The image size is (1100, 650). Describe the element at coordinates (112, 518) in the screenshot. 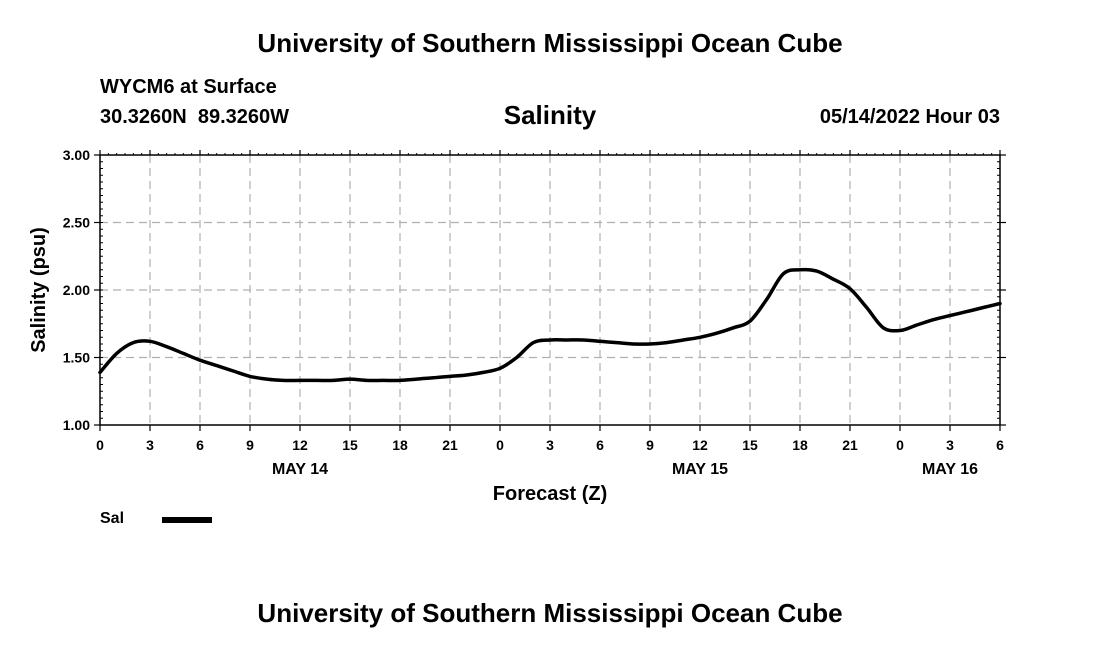

I see `legend-label: Sal` at that location.